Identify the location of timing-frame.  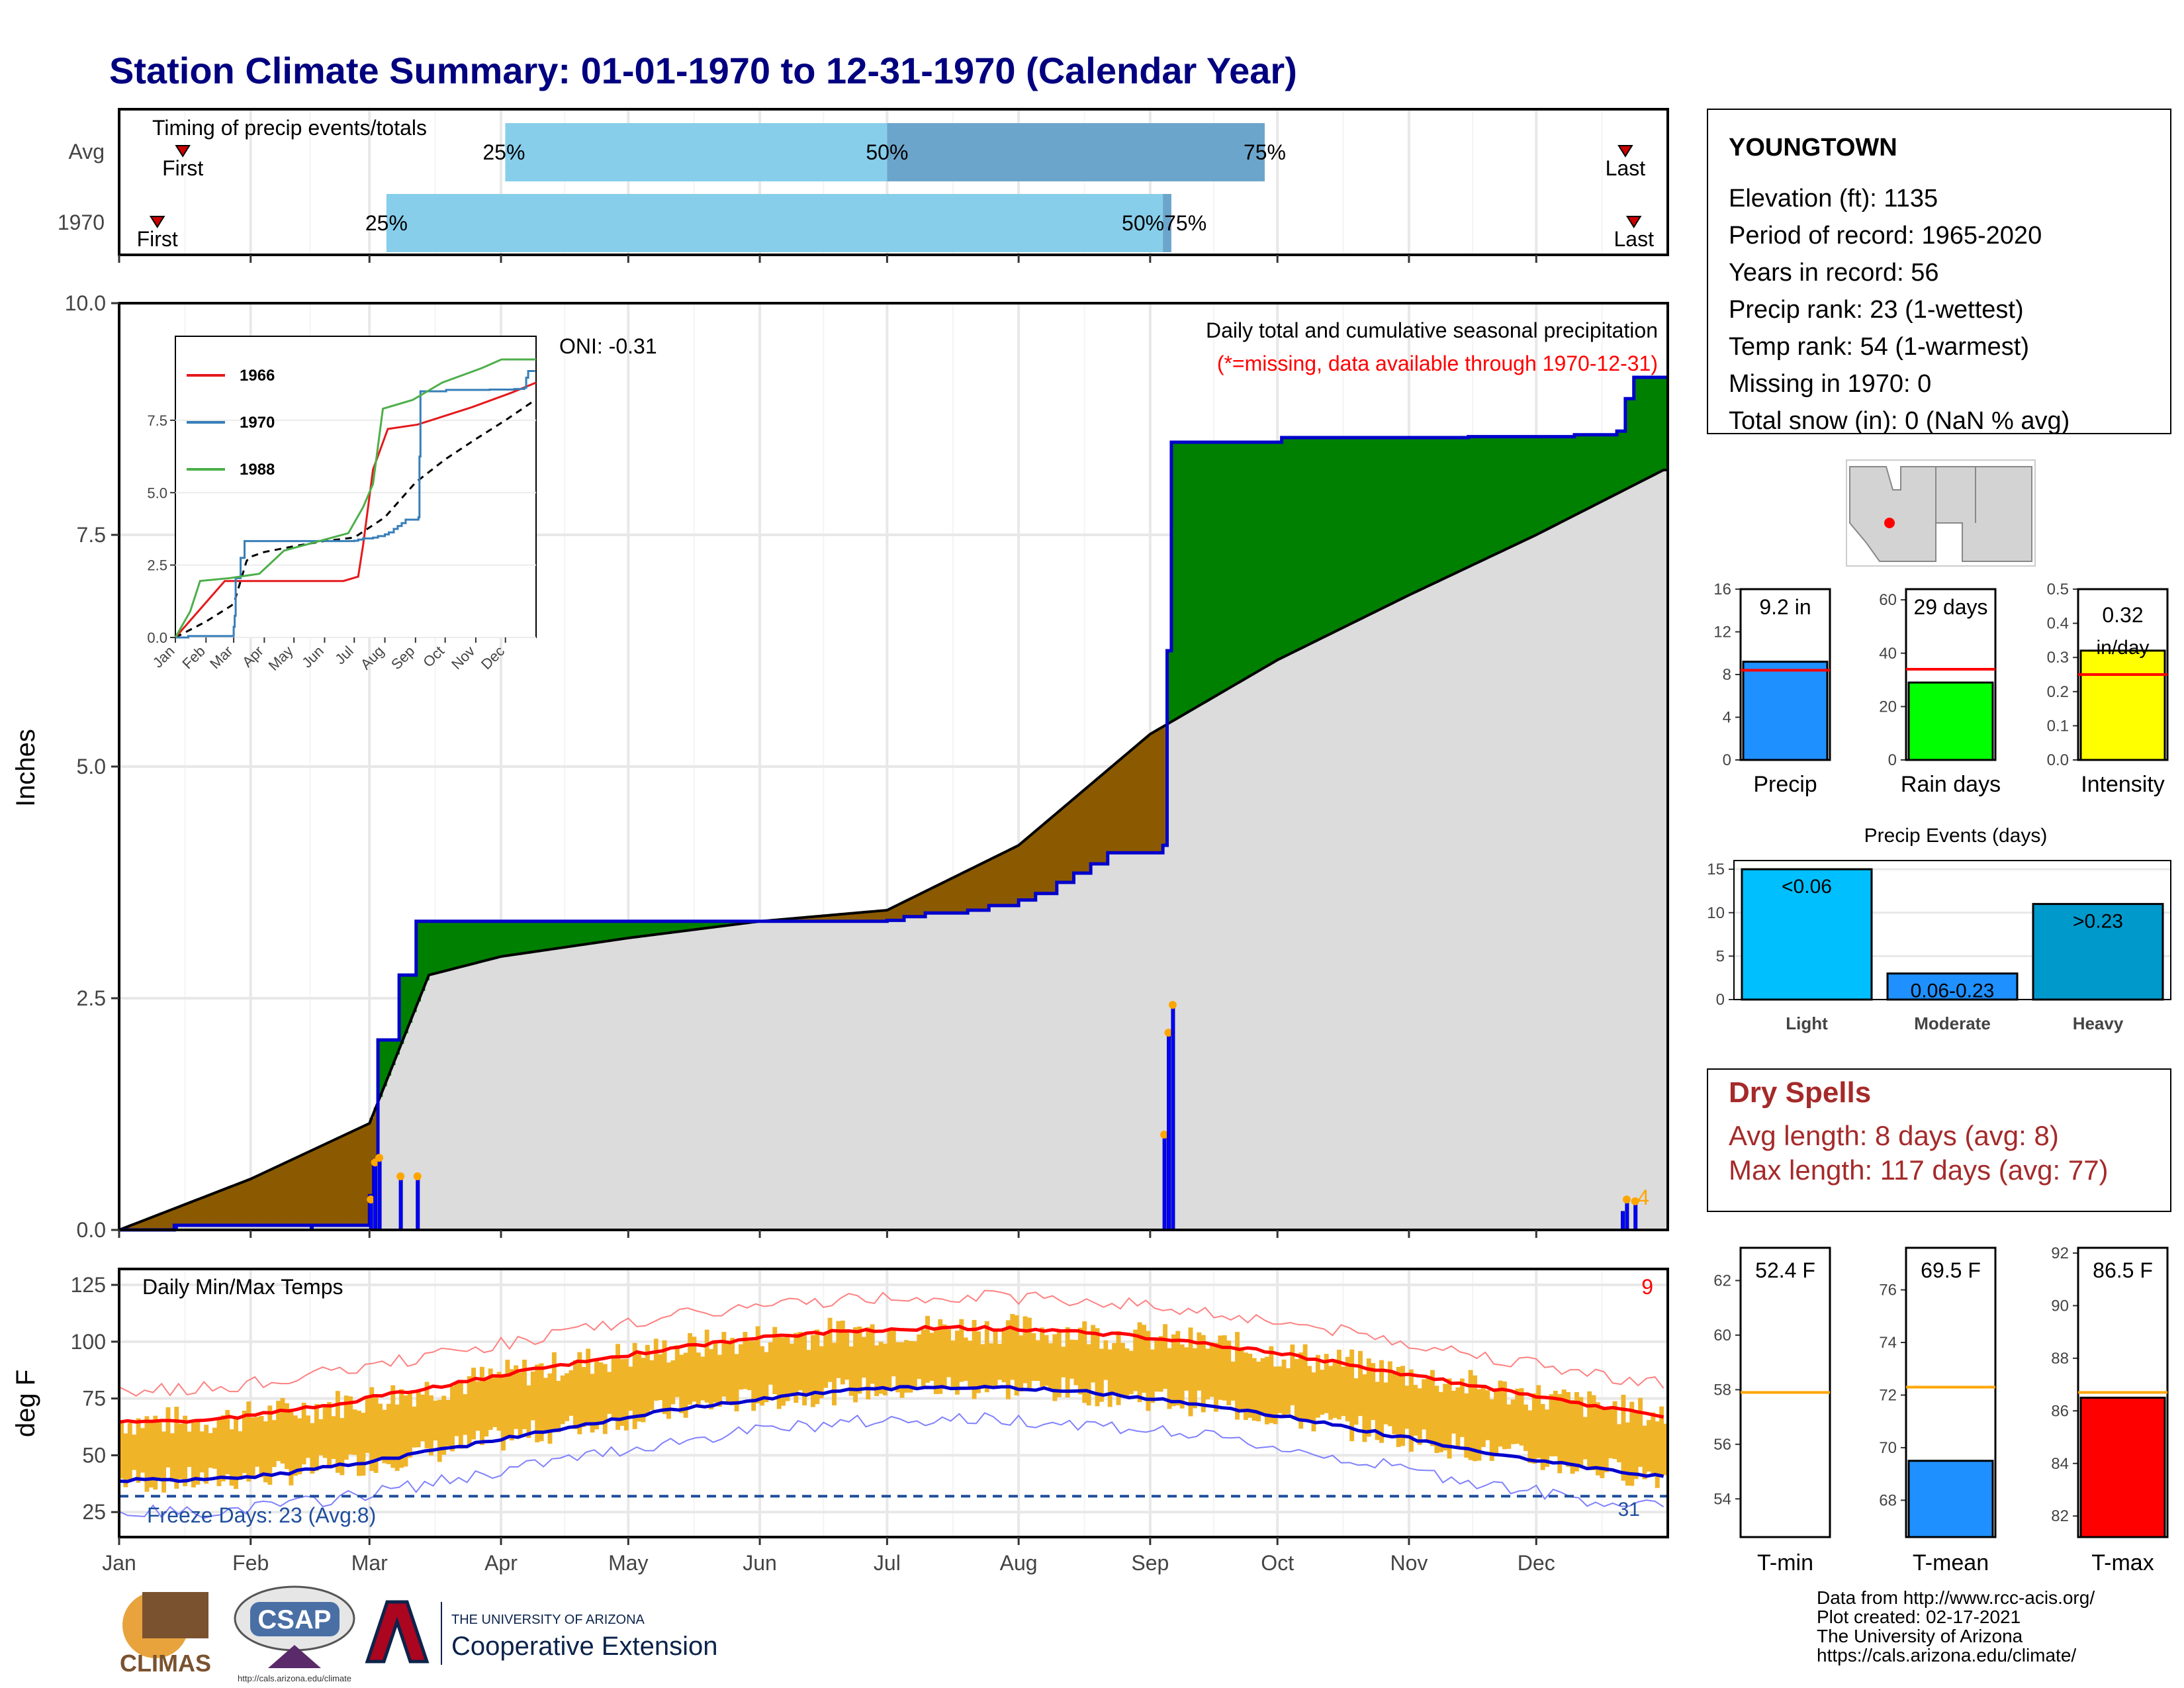
(893, 182).